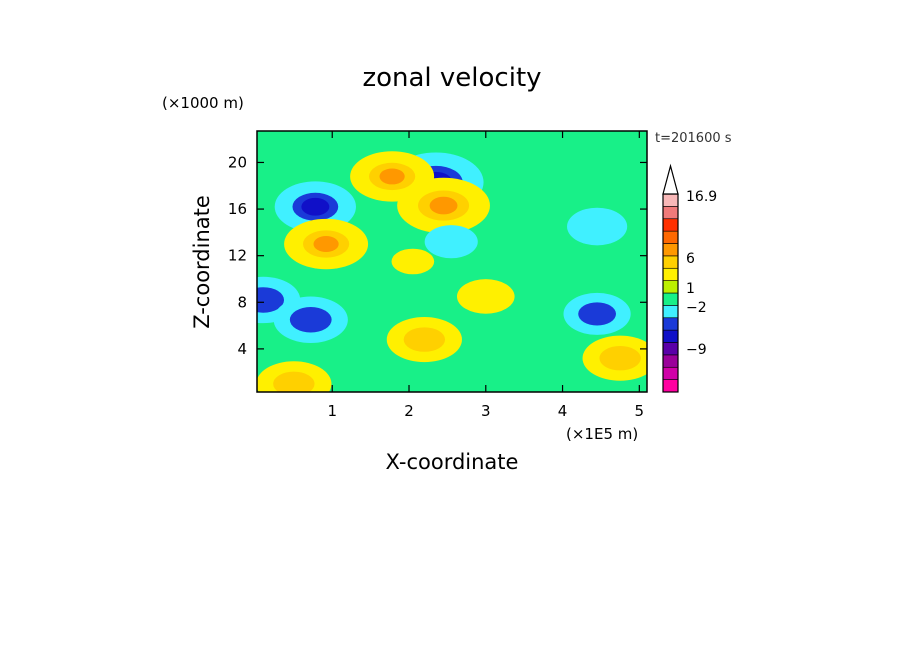 The width and height of the screenshot is (904, 654). I want to click on time-label: t=201600 s, so click(693, 138).